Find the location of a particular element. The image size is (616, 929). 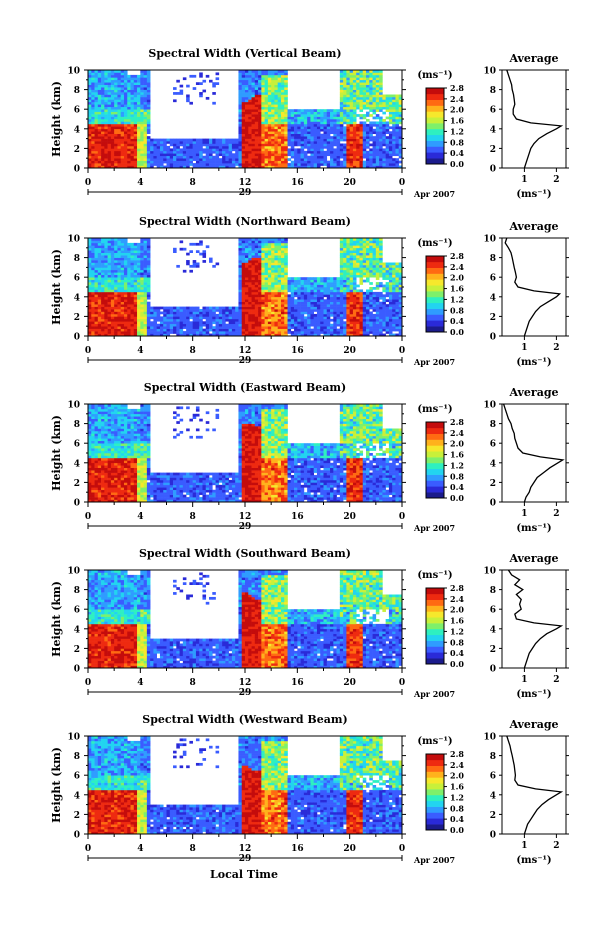

average-profile-line is located at coordinates (535, 119).